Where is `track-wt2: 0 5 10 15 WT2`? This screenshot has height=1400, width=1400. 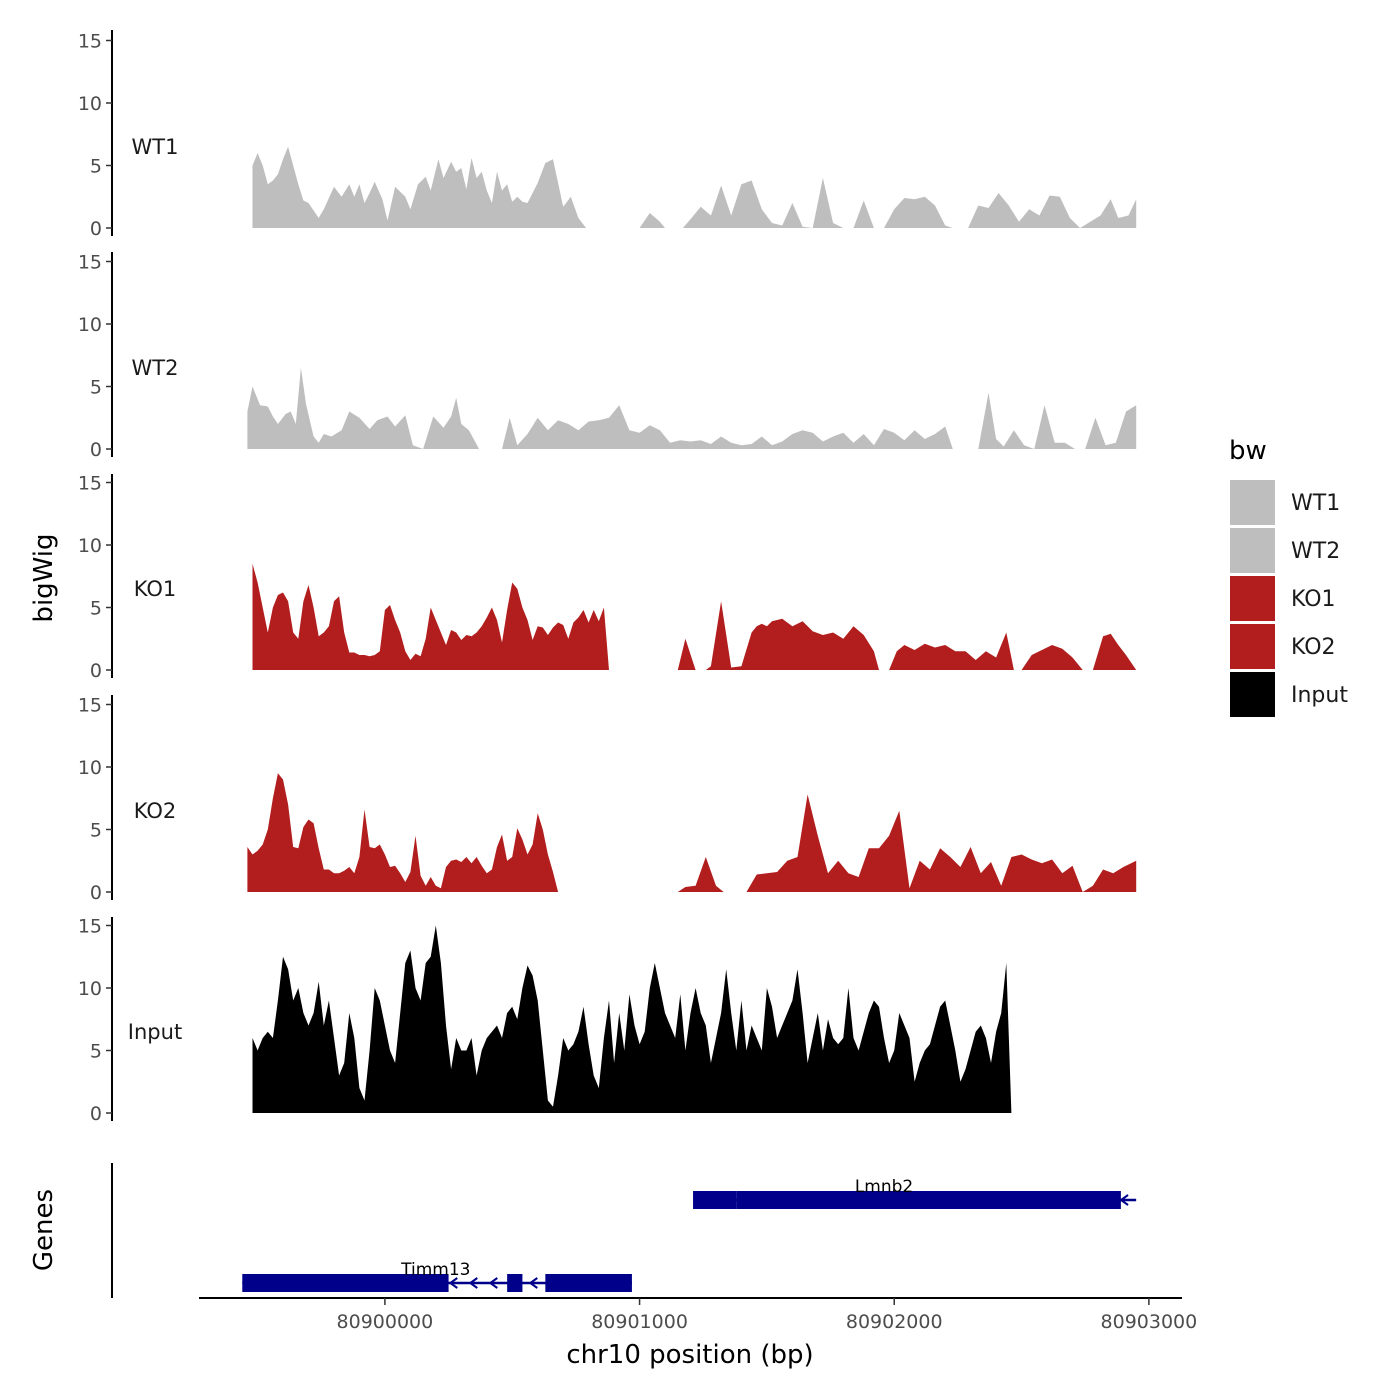 track-wt2: 0 5 10 15 WT2 is located at coordinates (607, 356).